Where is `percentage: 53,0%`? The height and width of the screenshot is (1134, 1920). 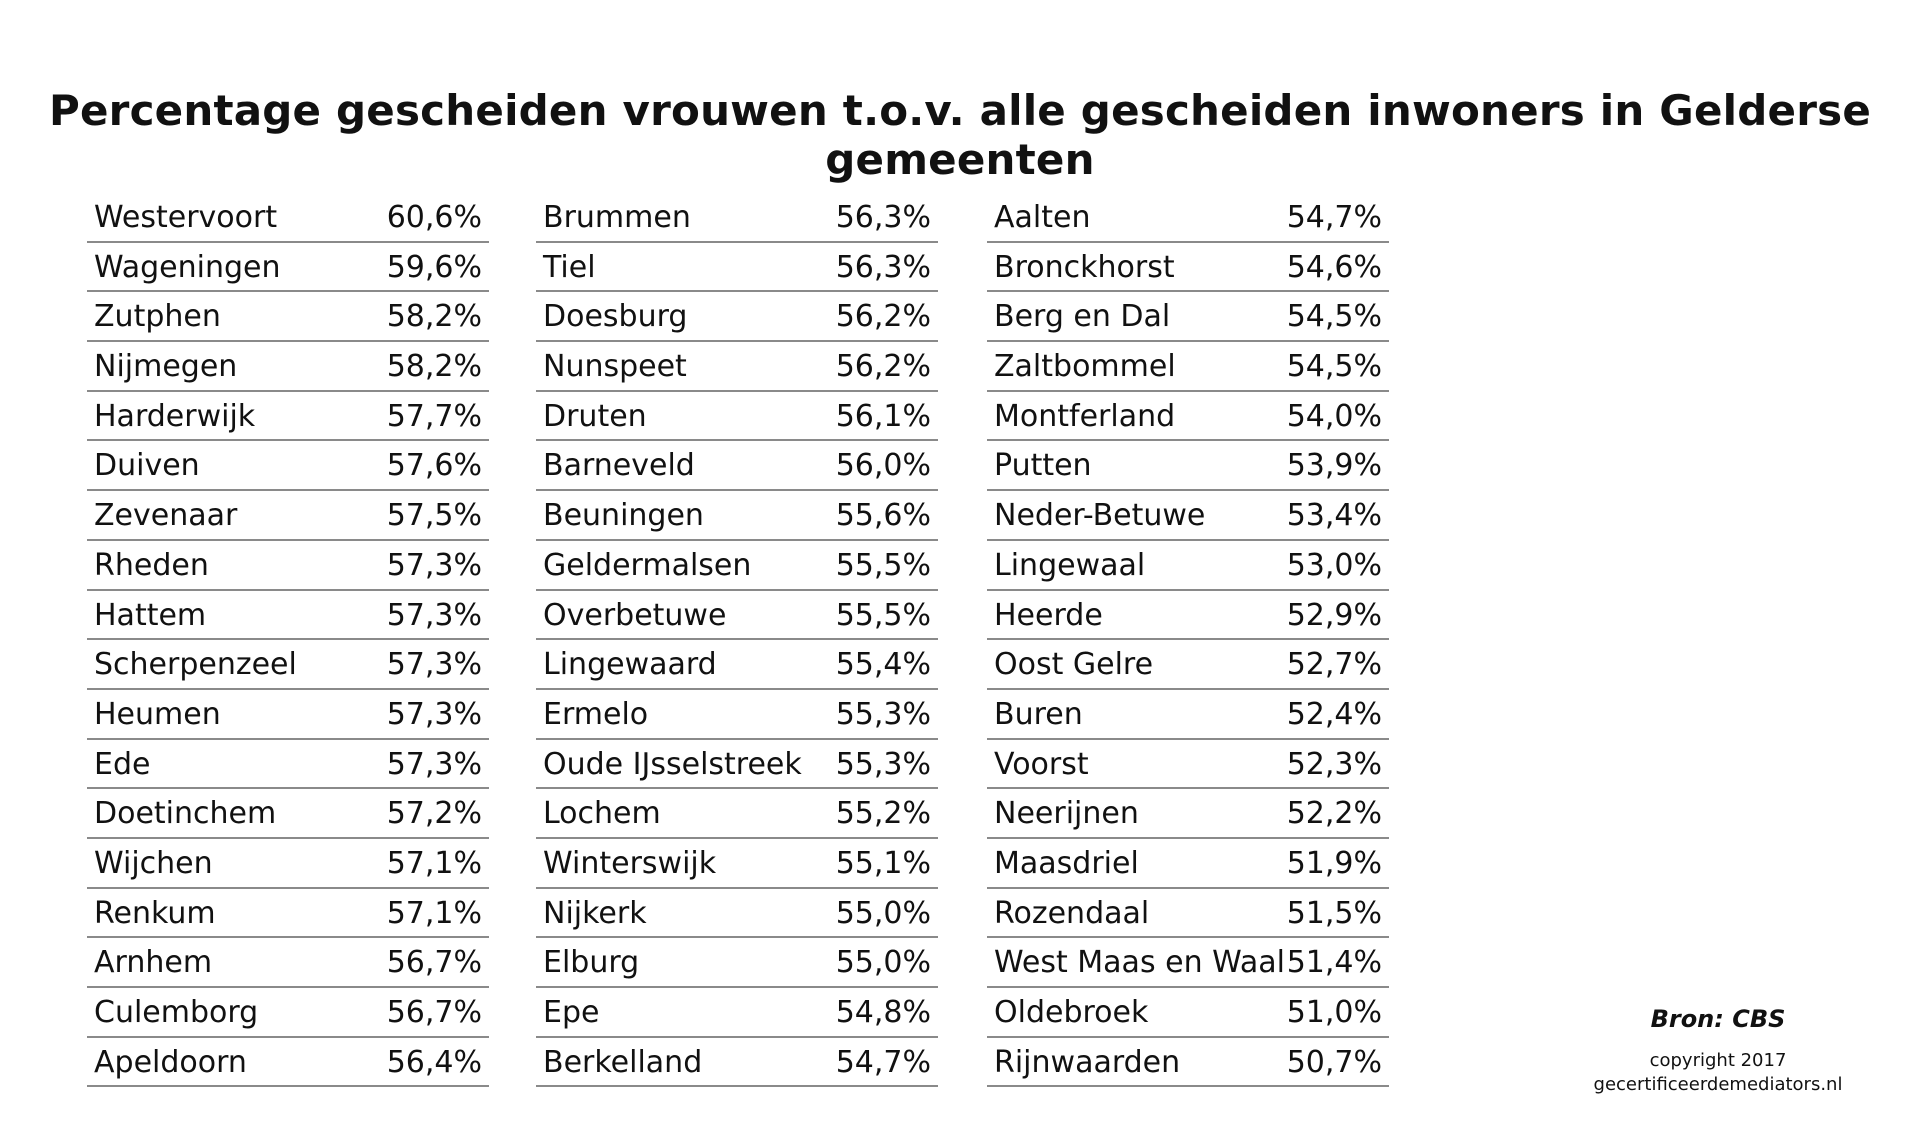
percentage: 53,0% is located at coordinates (1334, 565).